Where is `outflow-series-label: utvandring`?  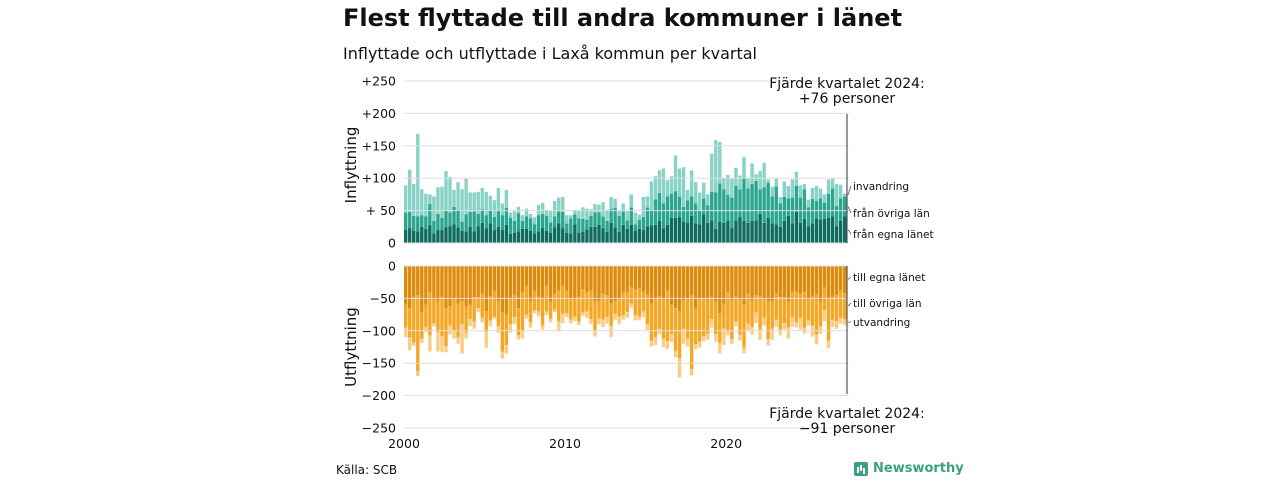 outflow-series-label: utvandring is located at coordinates (881, 323).